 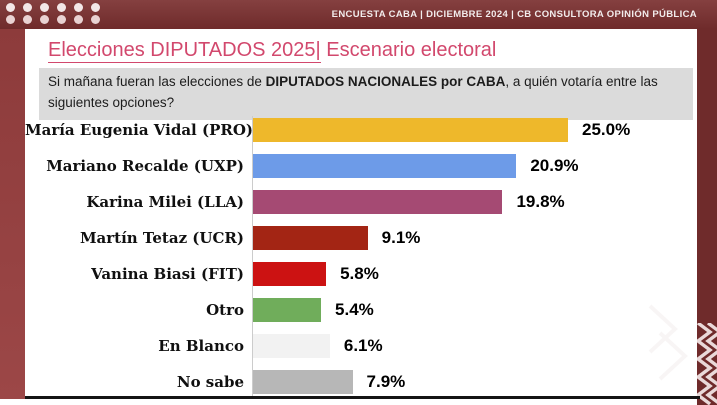 I want to click on chart-row: Otro 5.4%, so click(x=355, y=310).